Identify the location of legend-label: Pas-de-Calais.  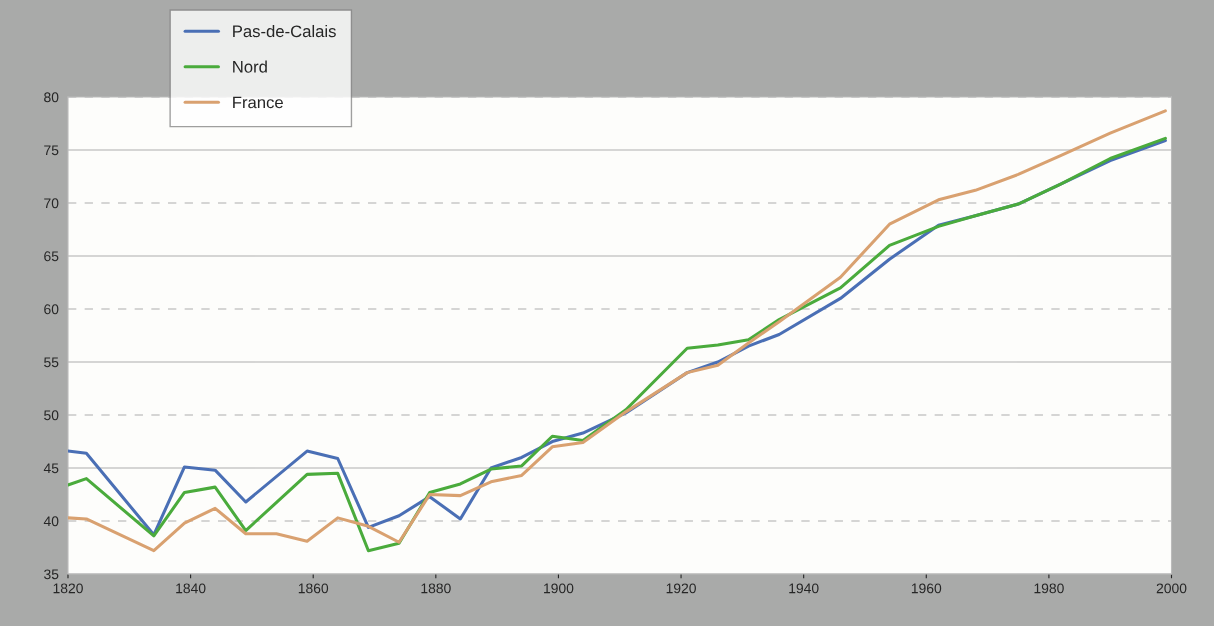
(284, 31).